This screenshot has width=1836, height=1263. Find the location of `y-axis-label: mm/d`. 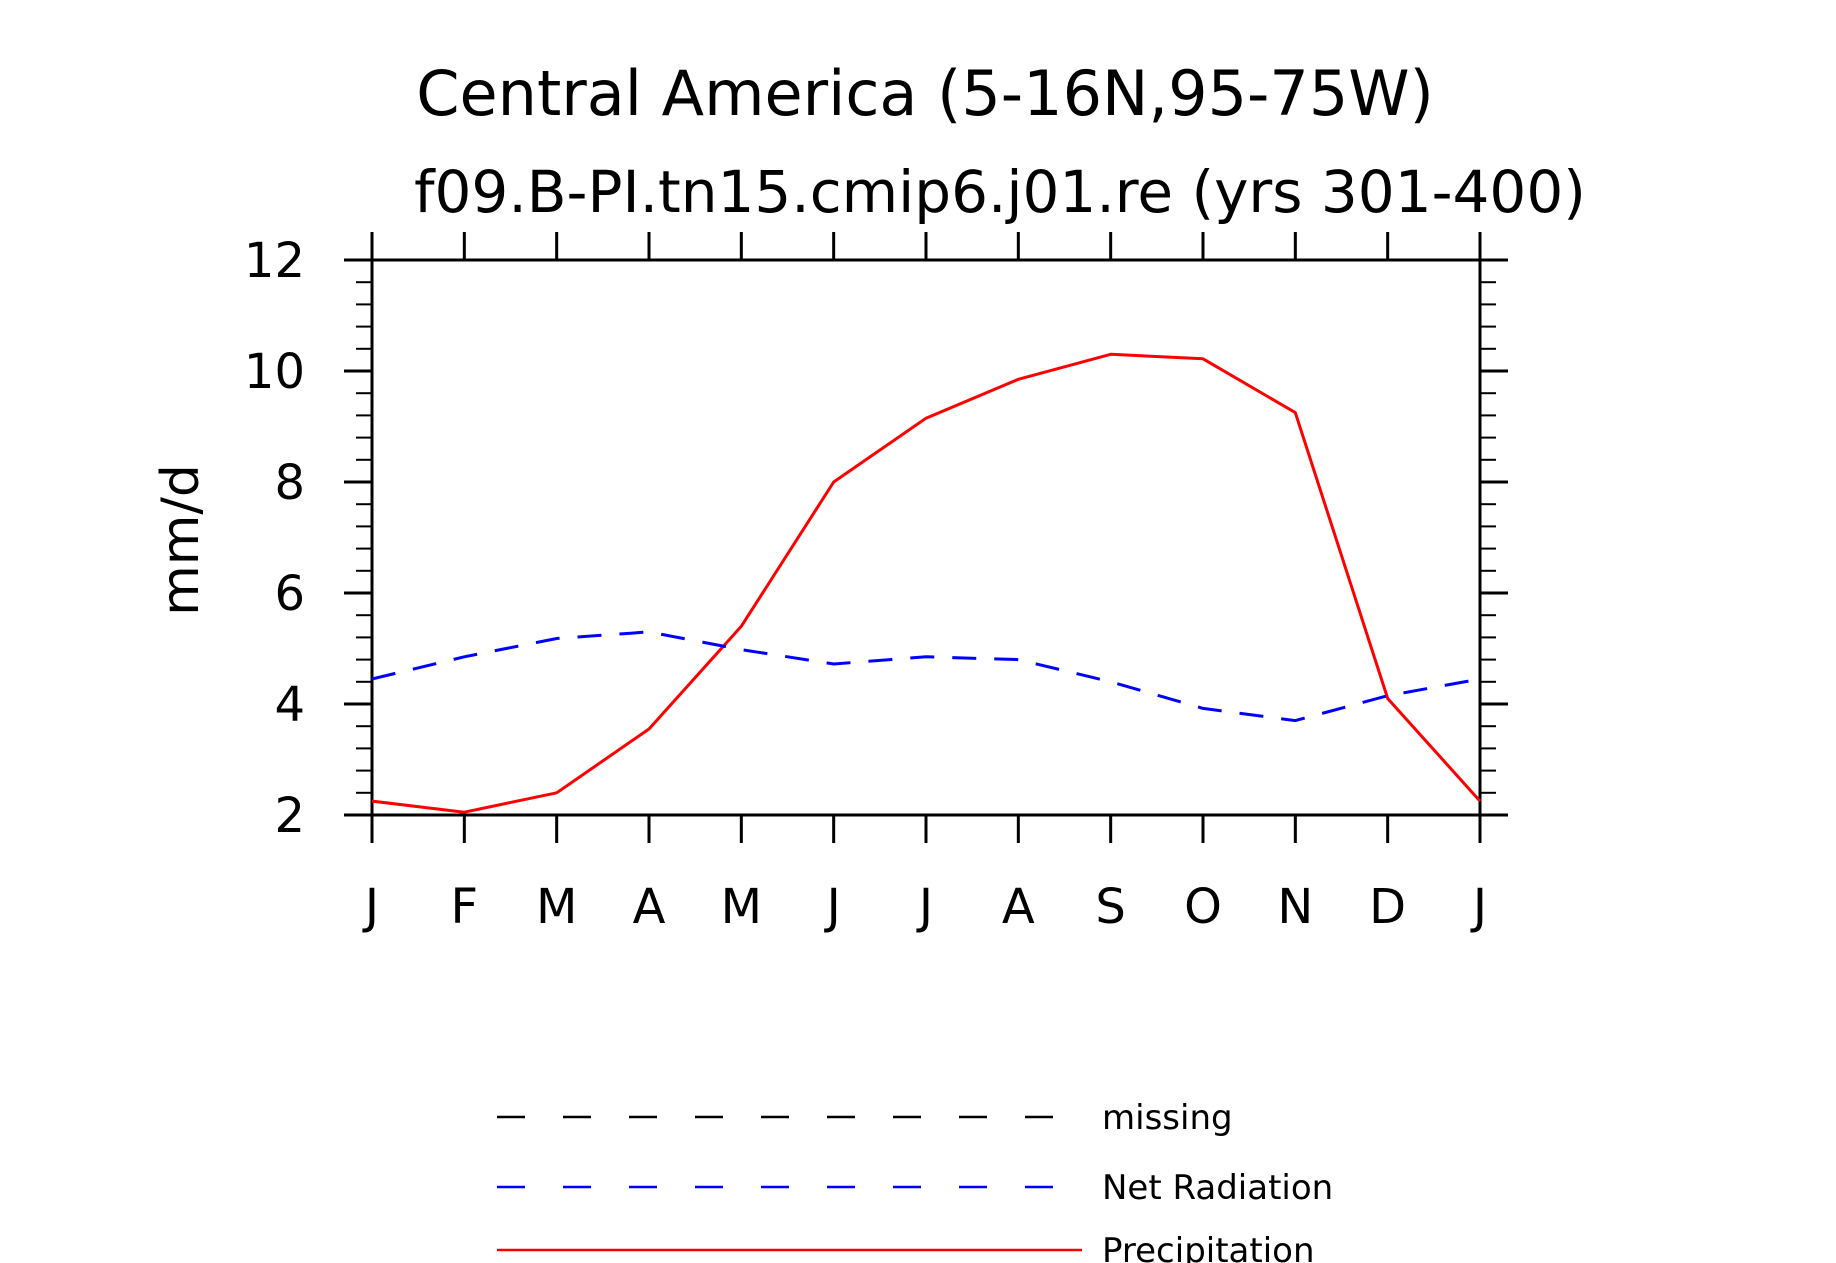

y-axis-label: mm/d is located at coordinates (181, 540).